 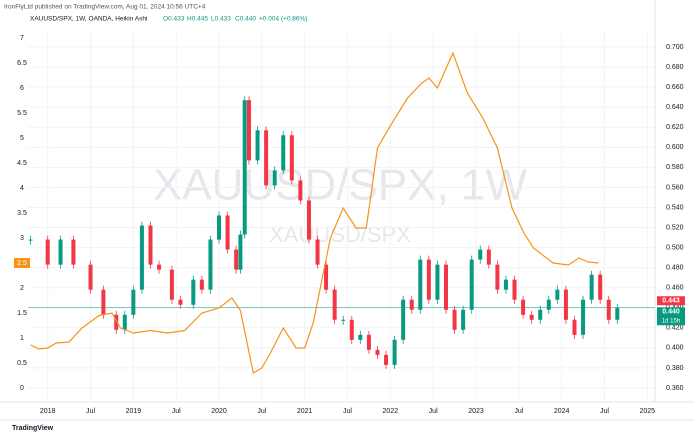 I want to click on y-tick-label: 5.5, so click(x=22, y=113).